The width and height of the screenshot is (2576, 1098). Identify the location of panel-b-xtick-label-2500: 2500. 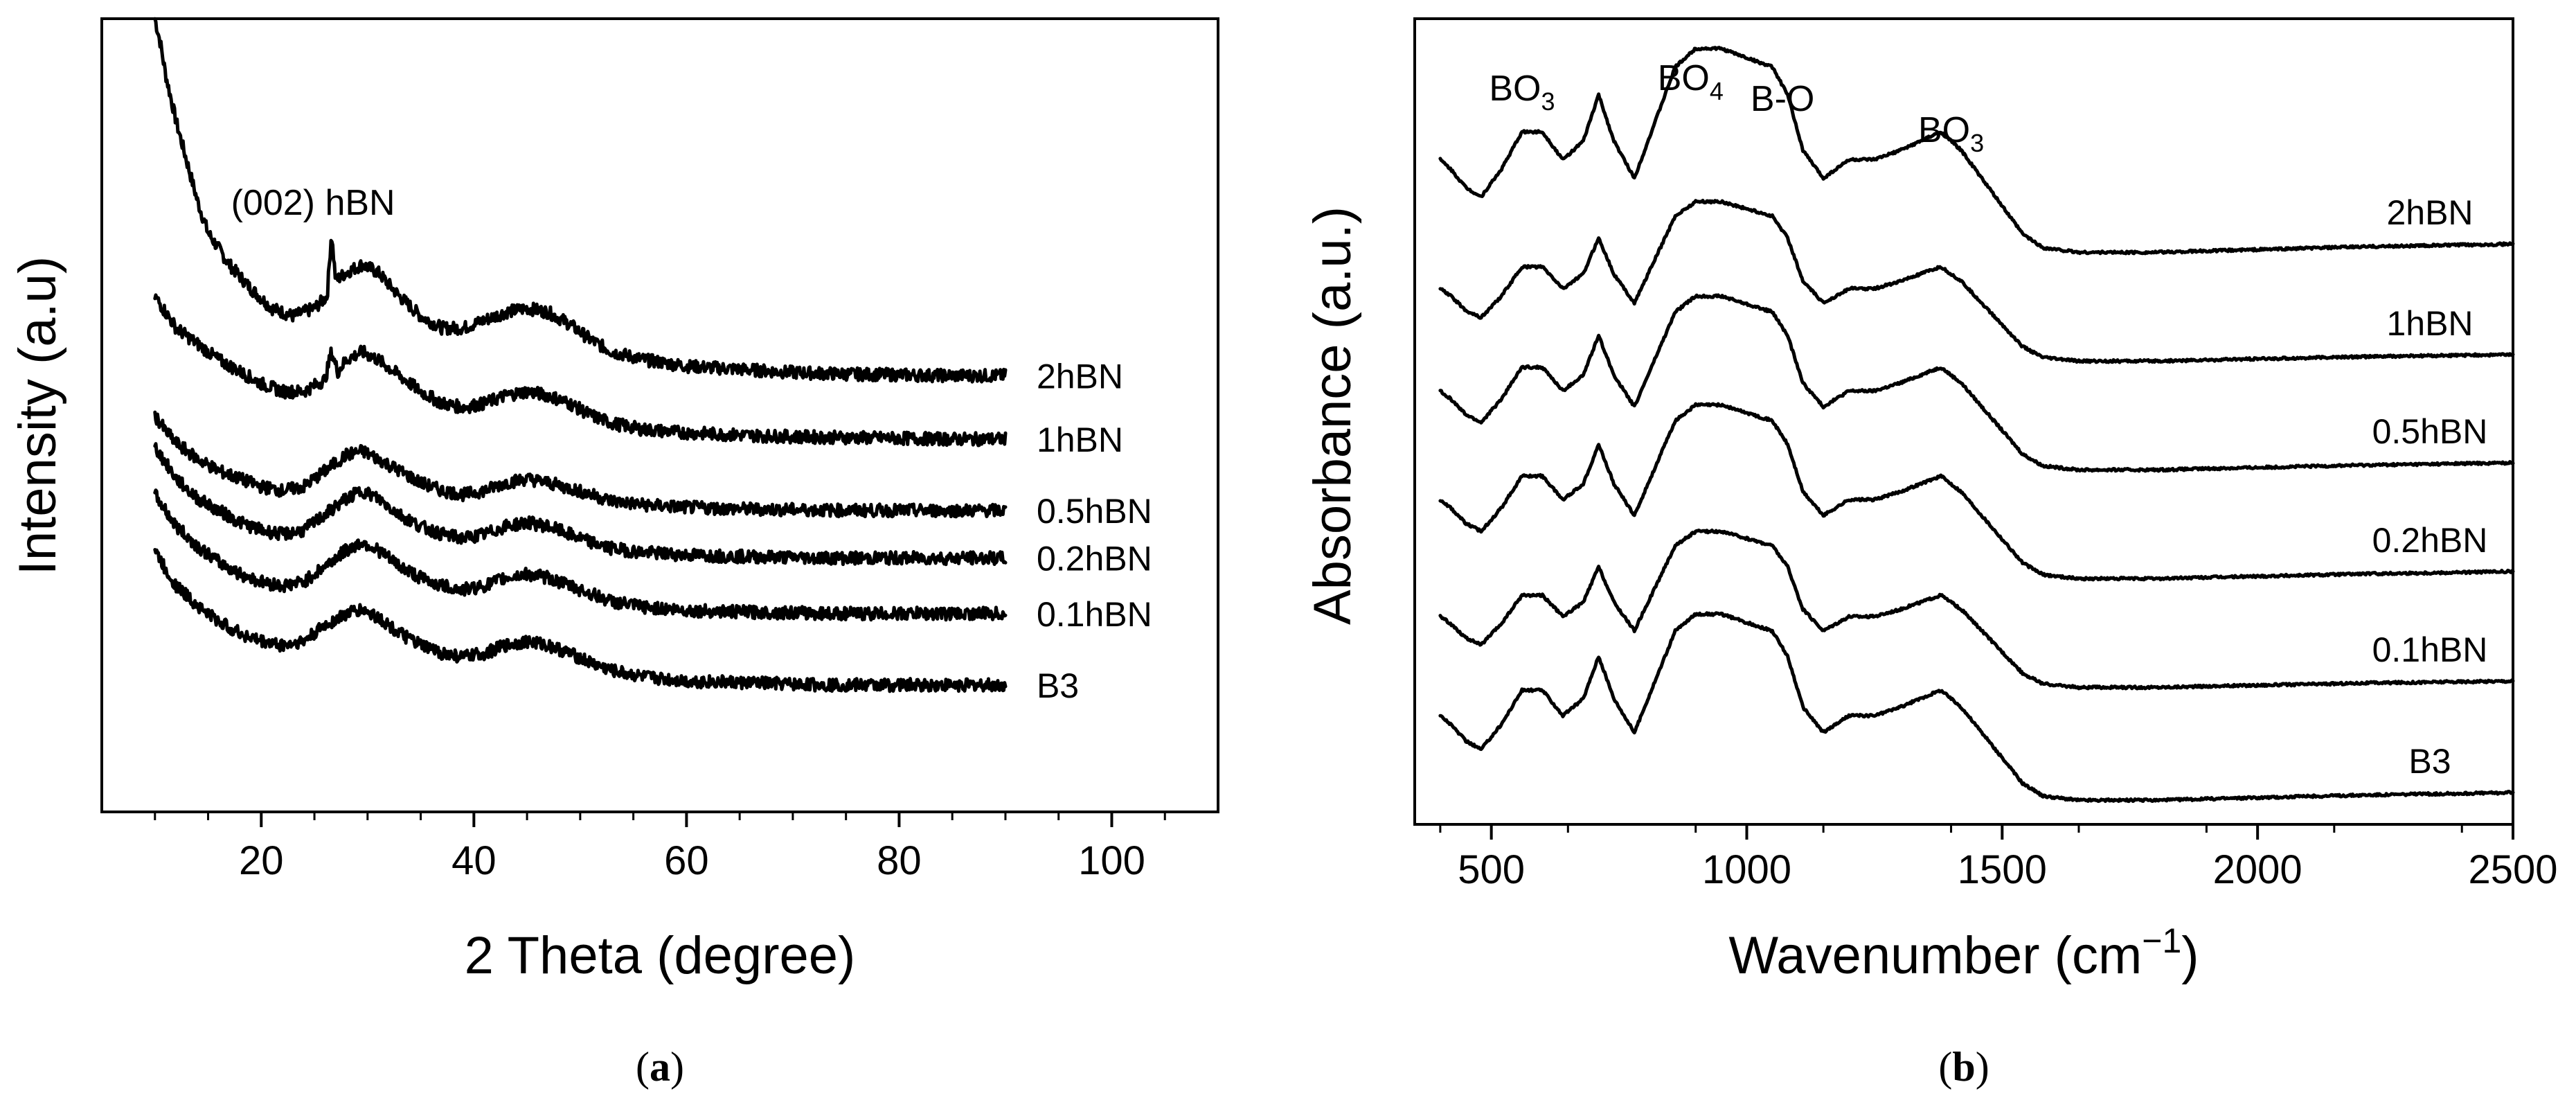
(2512, 870).